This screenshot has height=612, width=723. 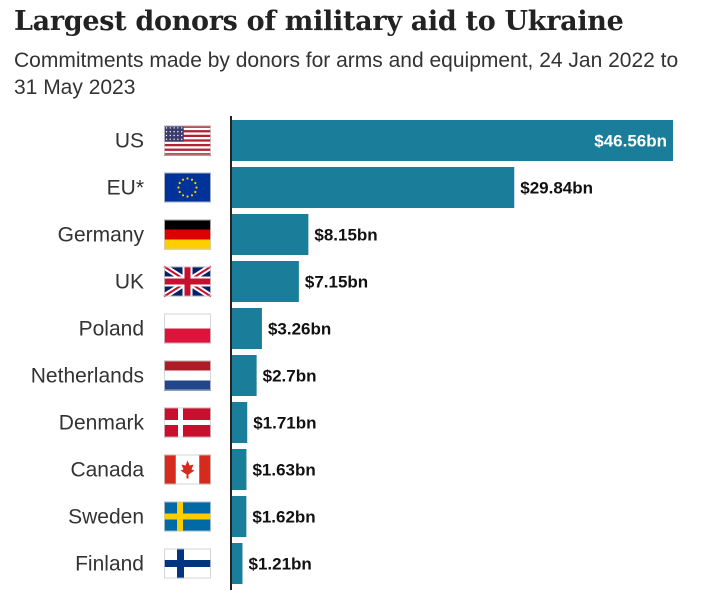 What do you see at coordinates (109, 564) in the screenshot?
I see `category-label: Finland` at bounding box center [109, 564].